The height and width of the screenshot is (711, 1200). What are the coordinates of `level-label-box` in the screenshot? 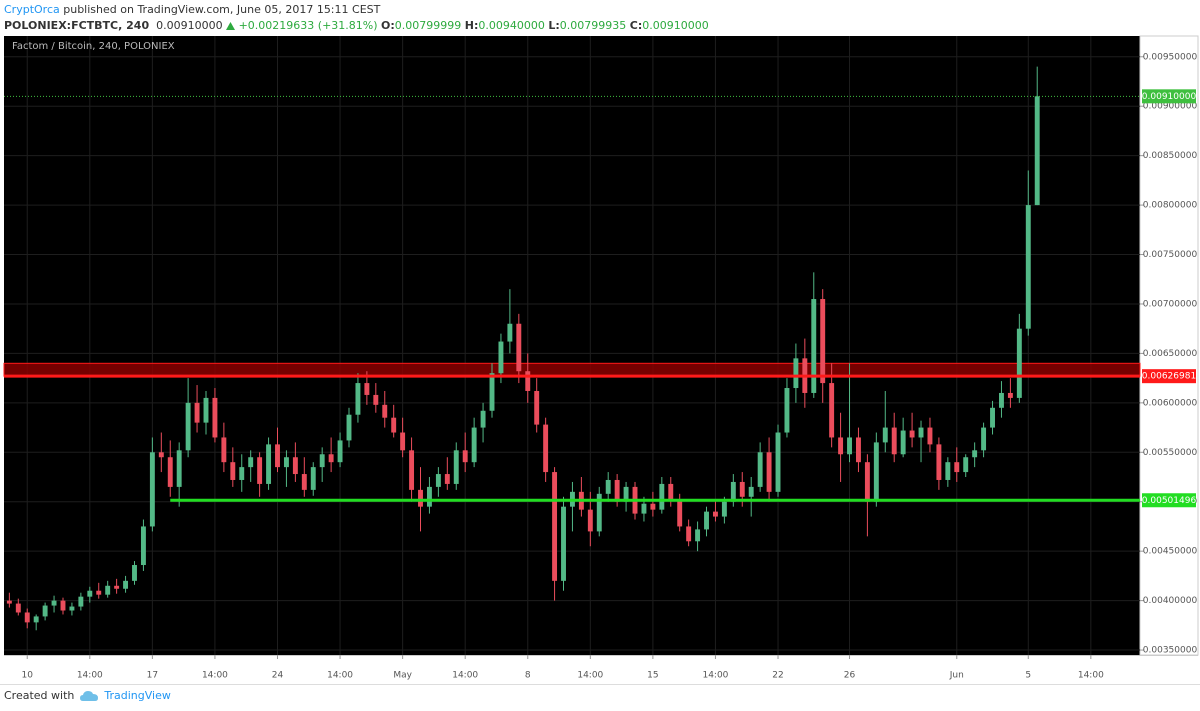 It's located at (1169, 500).